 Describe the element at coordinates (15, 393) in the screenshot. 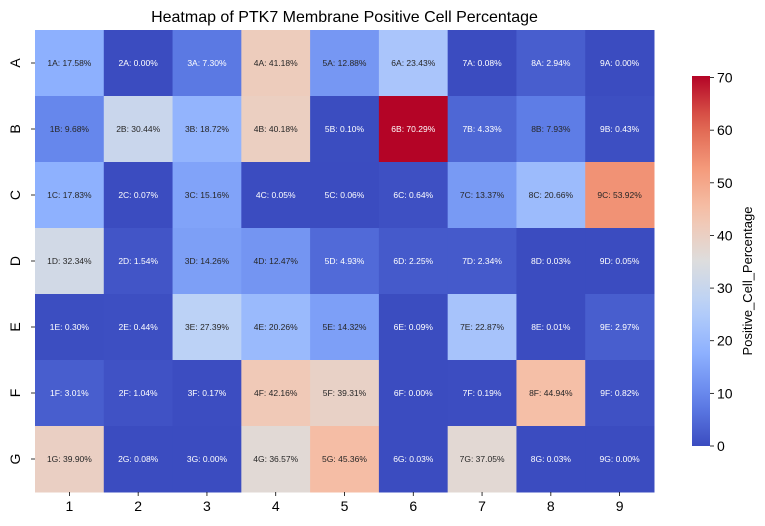

I see `y-tick-label: F` at that location.